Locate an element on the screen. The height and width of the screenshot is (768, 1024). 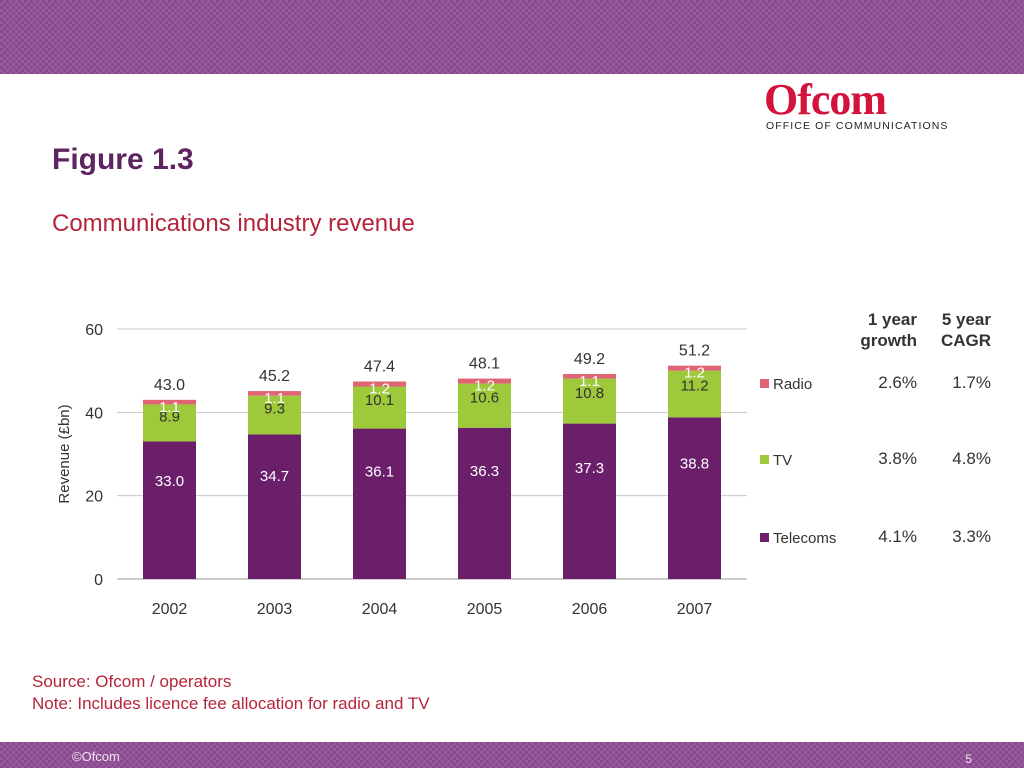
bar-tv-2007 is located at coordinates (694, 394).